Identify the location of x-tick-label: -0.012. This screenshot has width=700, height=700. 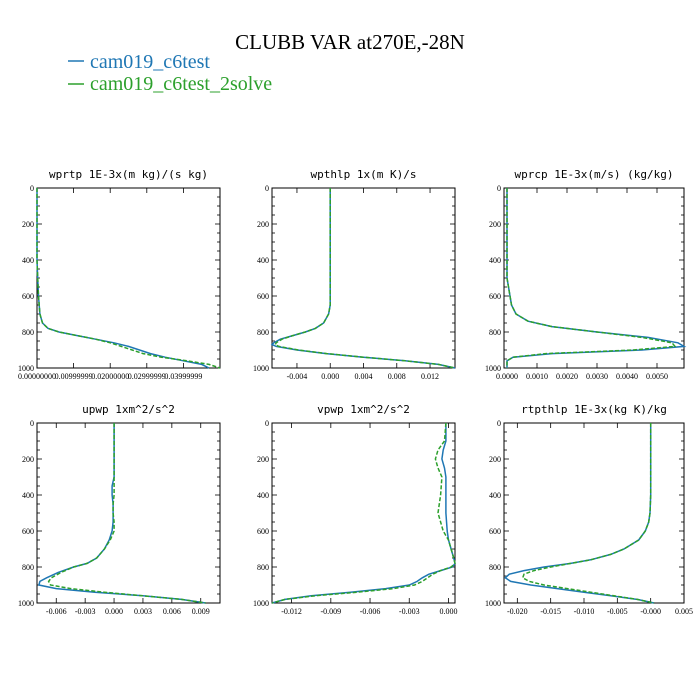
(291, 611).